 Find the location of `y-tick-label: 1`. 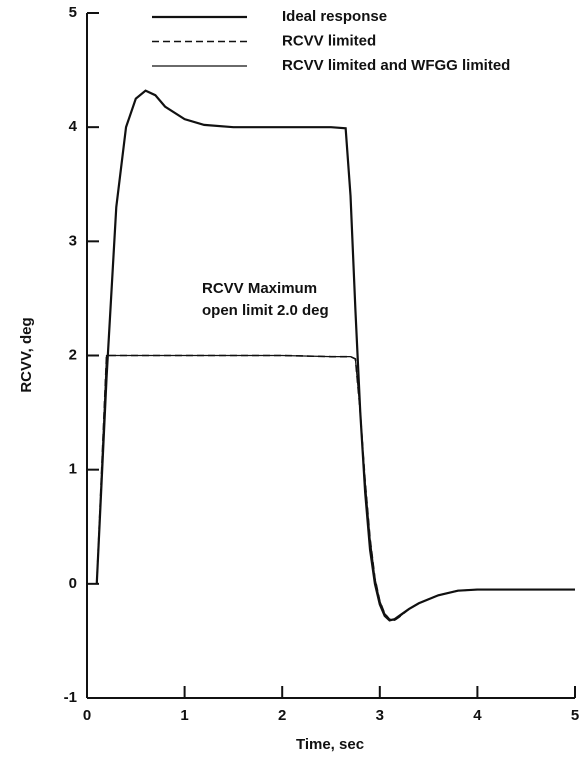

y-tick-label: 1 is located at coordinates (73, 469).